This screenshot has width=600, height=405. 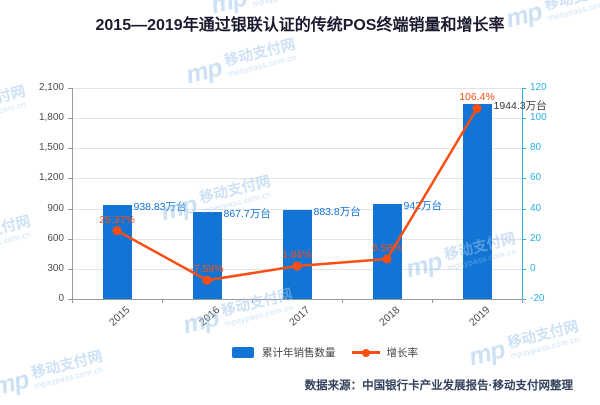 I want to click on bar-2017, so click(x=297, y=254).